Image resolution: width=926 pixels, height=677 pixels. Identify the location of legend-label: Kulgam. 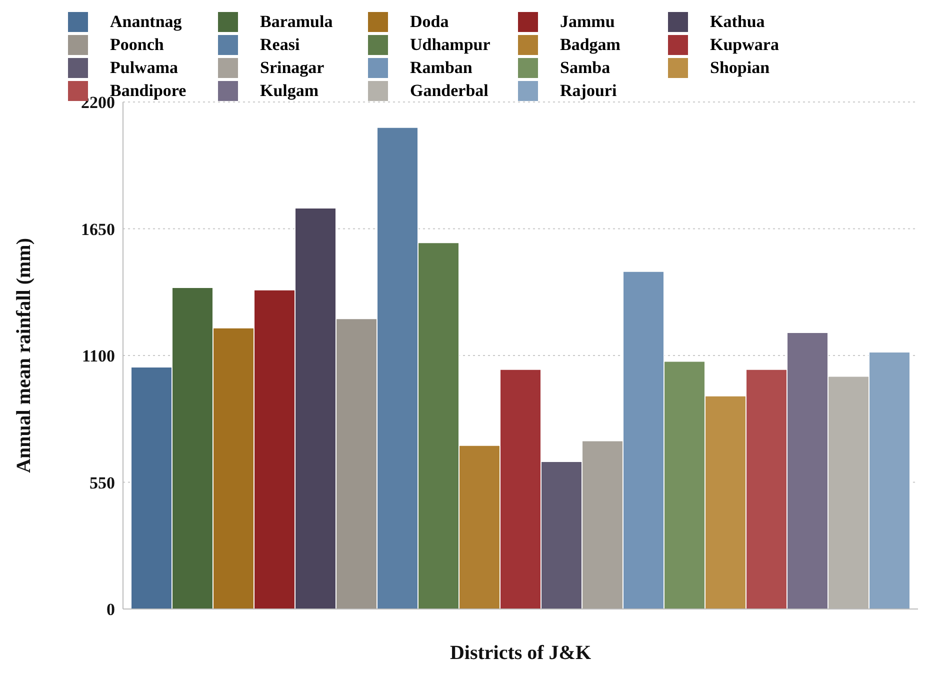
(289, 90).